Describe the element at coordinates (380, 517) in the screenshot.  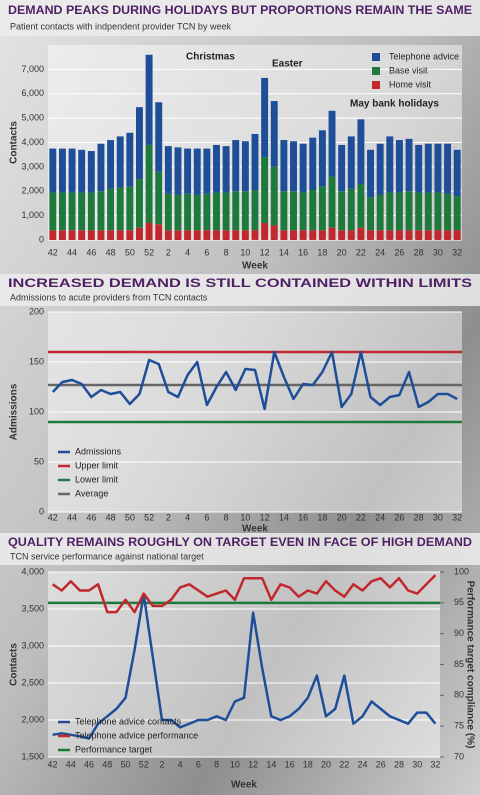
I see `x-tick-label: 24` at that location.